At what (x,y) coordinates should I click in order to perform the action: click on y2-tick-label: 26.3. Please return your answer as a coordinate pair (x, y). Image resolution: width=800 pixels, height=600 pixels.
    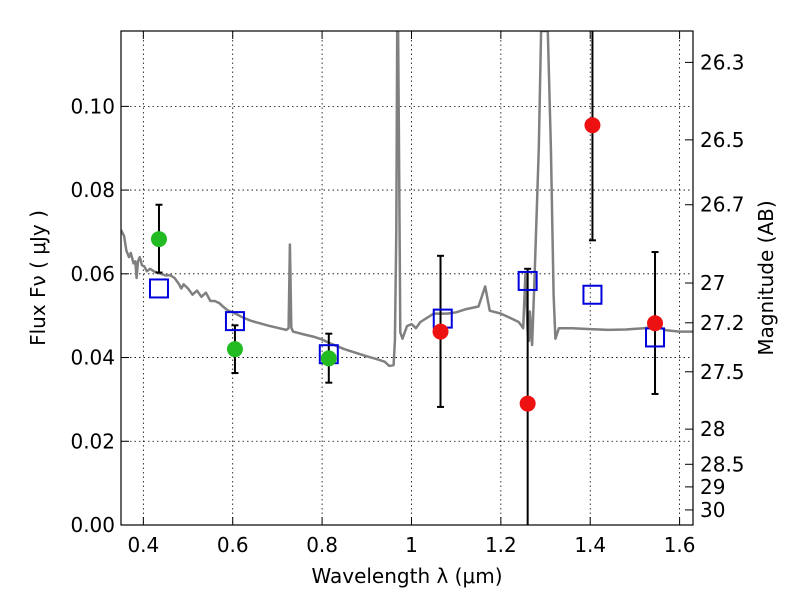
    Looking at the image, I should click on (722, 62).